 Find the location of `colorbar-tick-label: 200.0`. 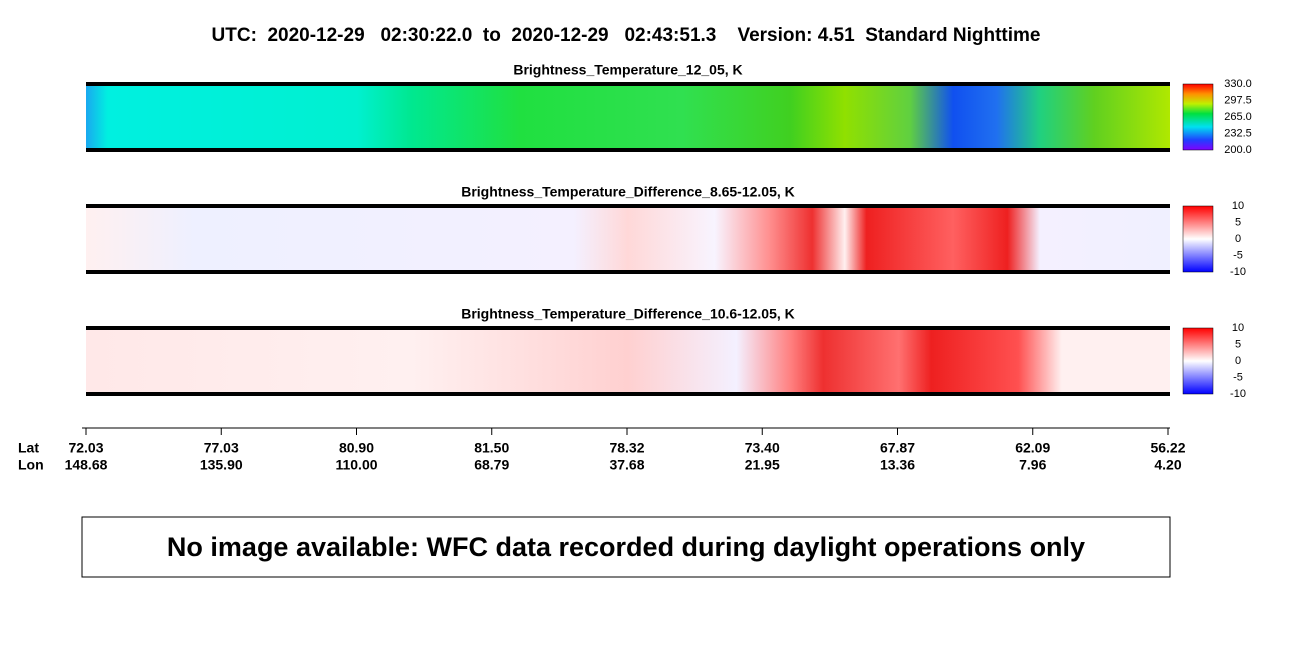

colorbar-tick-label: 200.0 is located at coordinates (1238, 150).